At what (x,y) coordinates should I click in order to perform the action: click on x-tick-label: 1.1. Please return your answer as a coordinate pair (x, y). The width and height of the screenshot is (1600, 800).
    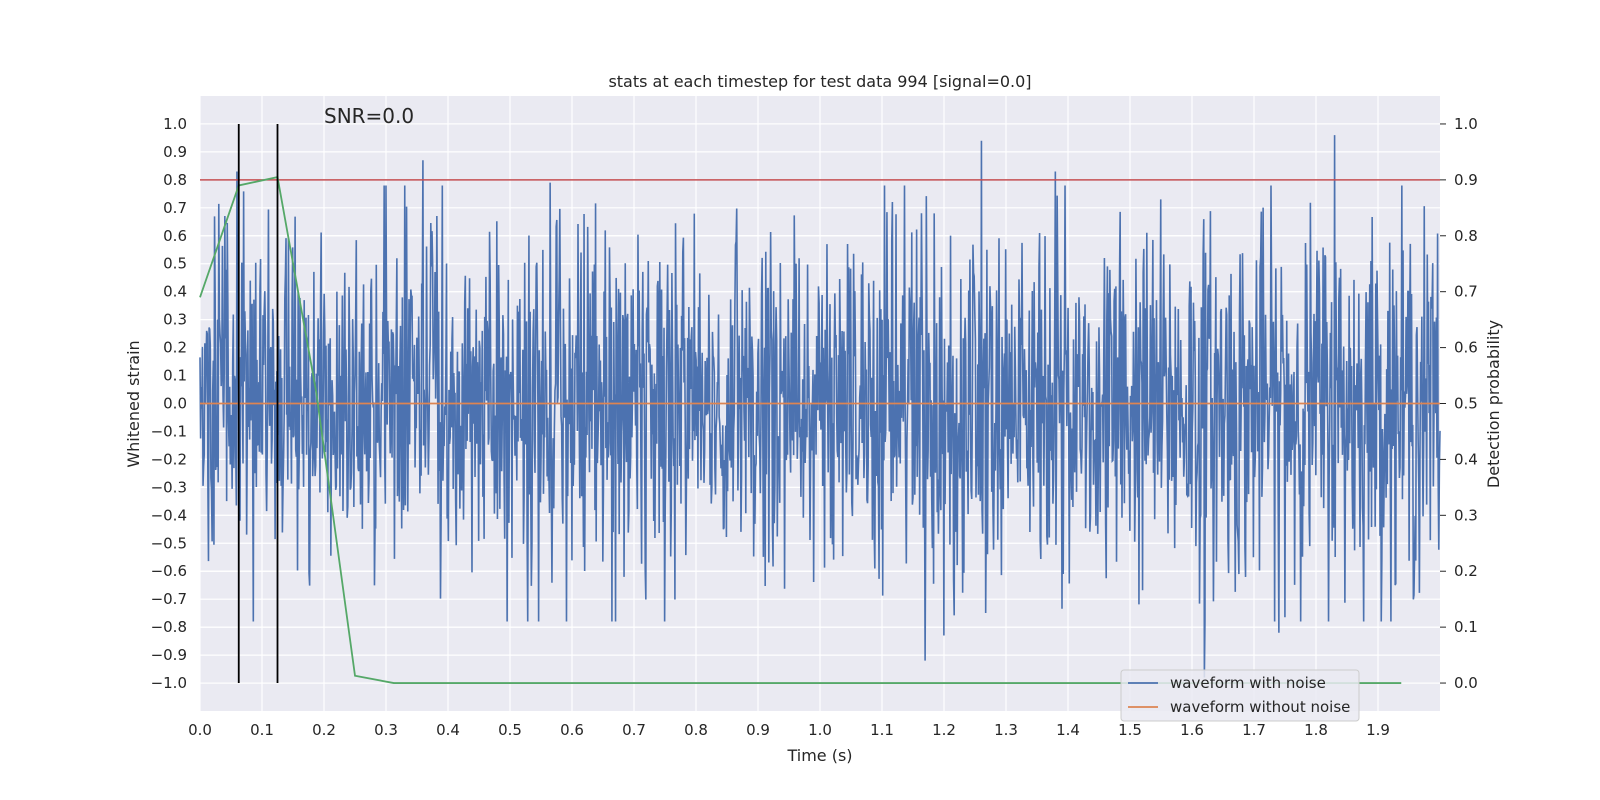
    Looking at the image, I should click on (882, 730).